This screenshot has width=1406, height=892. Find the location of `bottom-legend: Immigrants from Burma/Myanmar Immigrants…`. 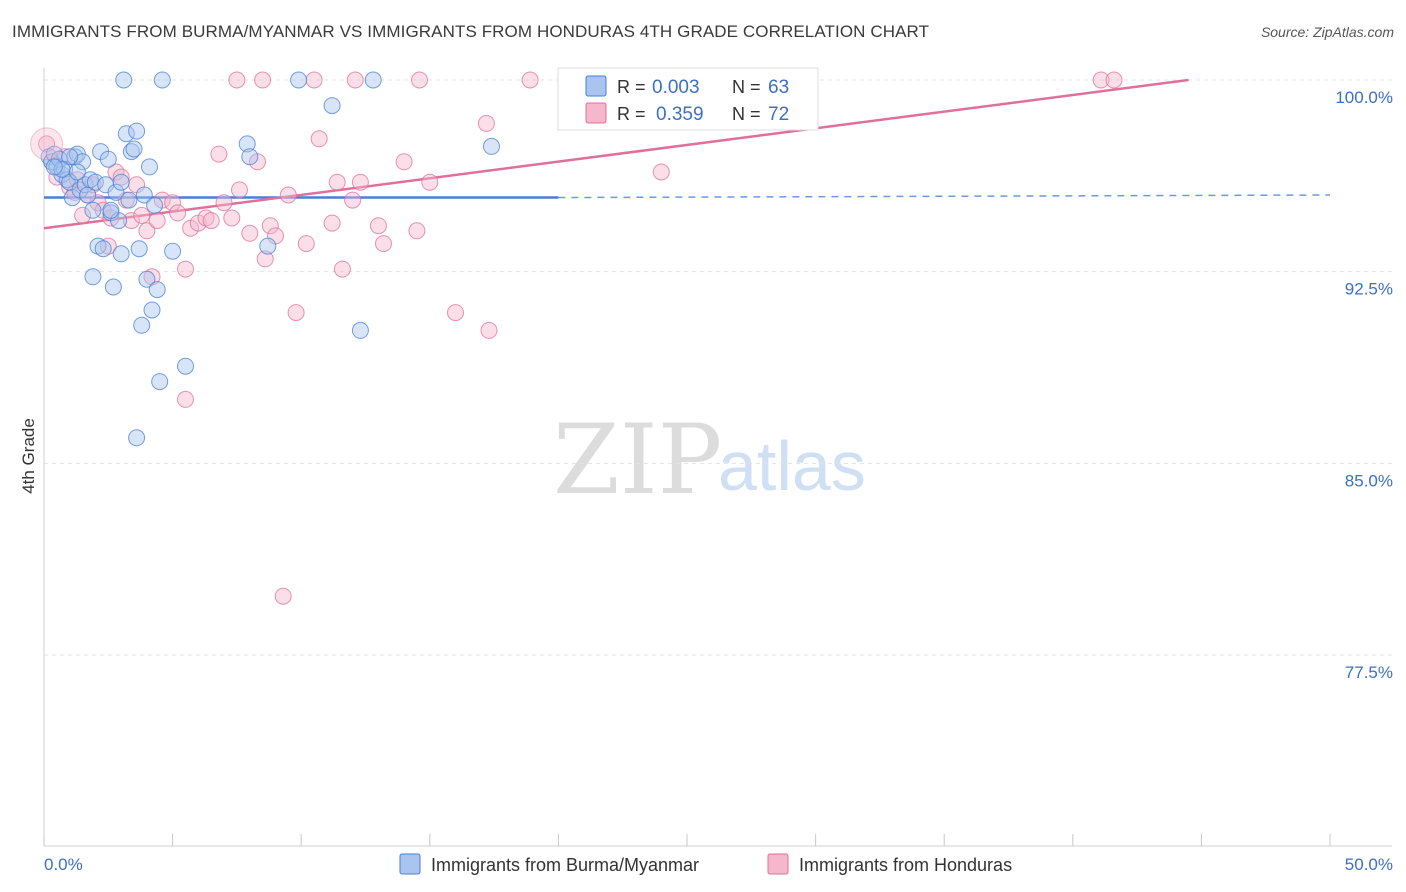

bottom-legend: Immigrants from Burma/Myanmar Immigrants… is located at coordinates (705, 864).